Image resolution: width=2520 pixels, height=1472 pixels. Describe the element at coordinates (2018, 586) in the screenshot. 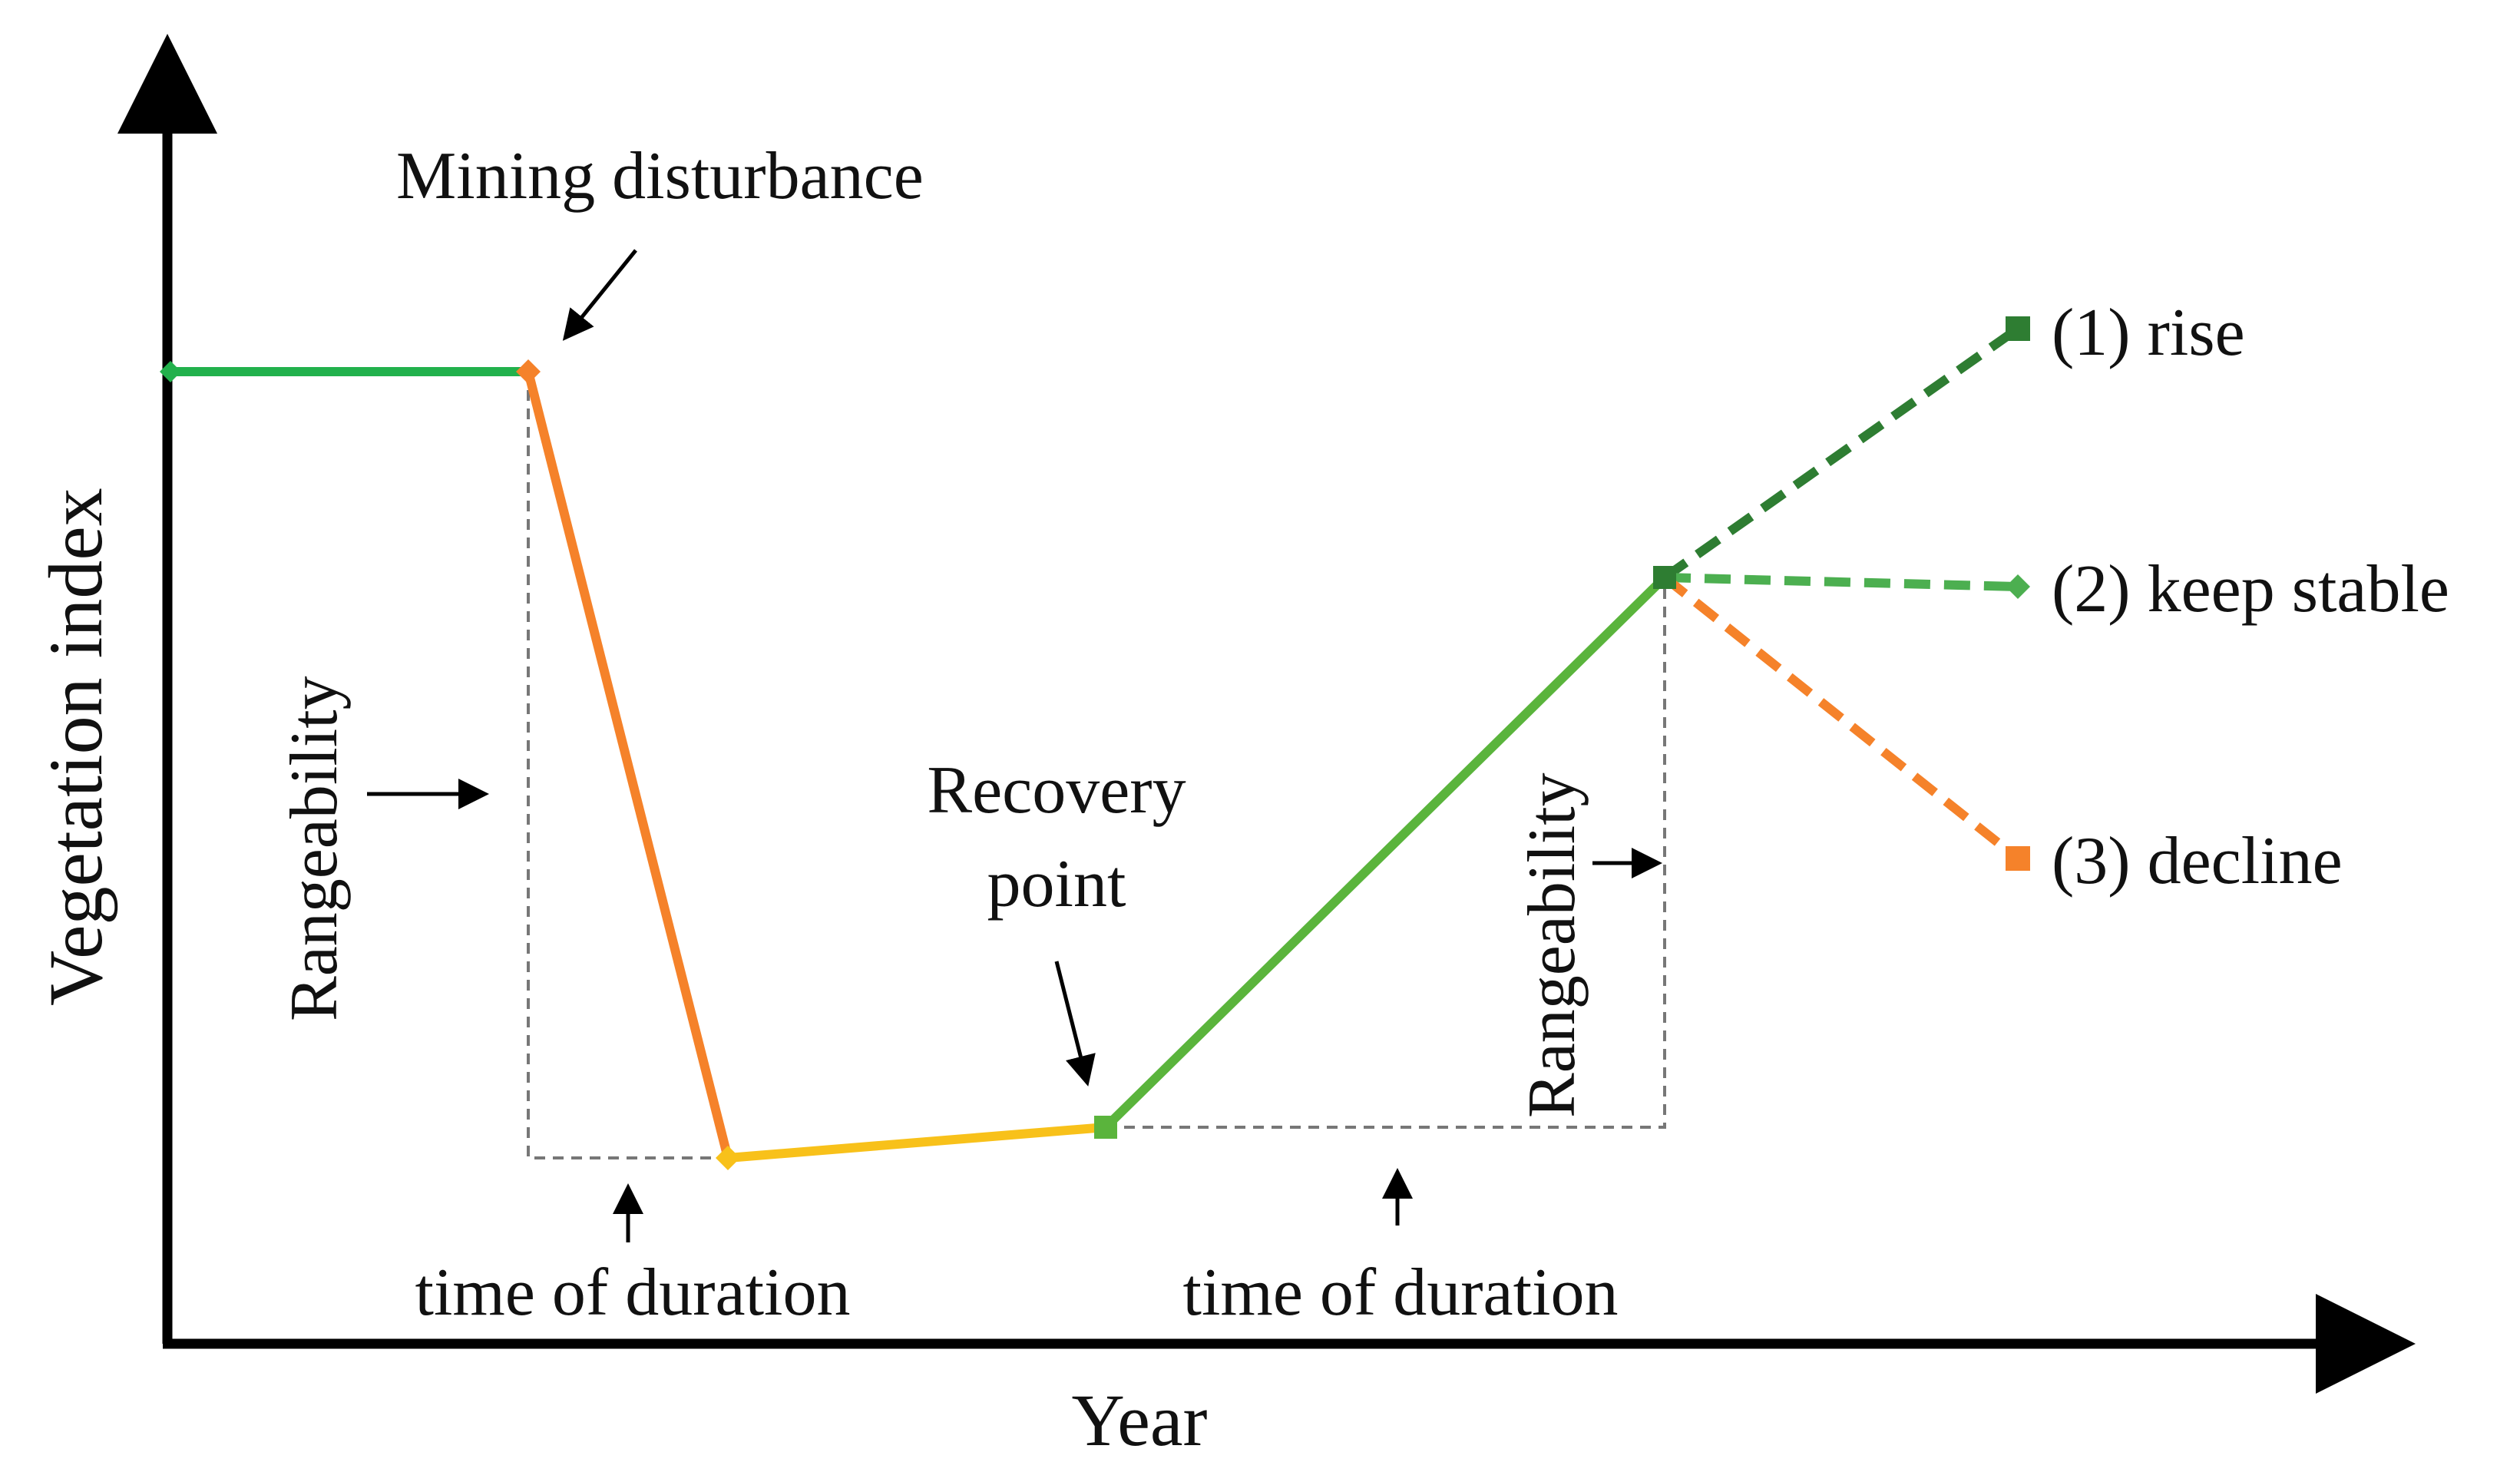

I see `stable-end-marker` at that location.